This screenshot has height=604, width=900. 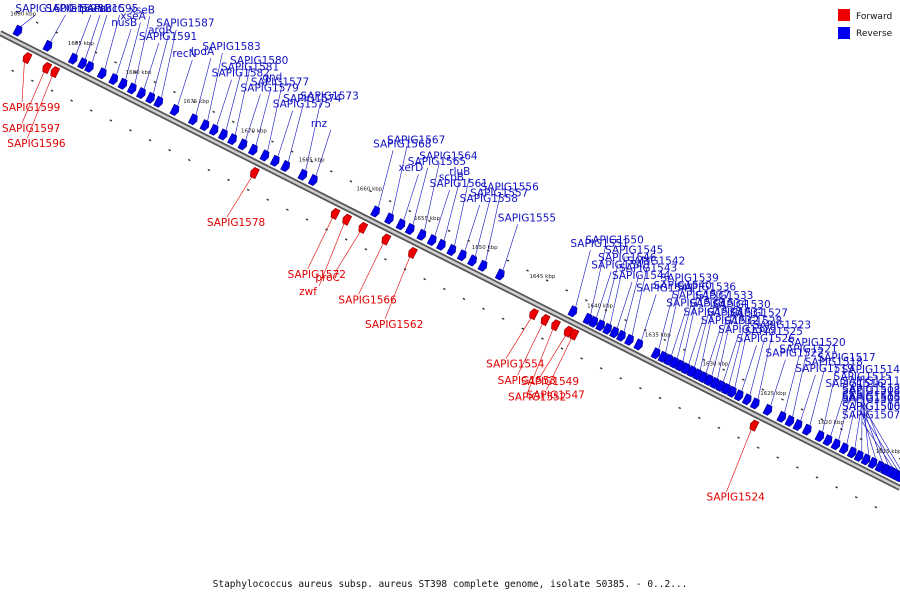 What do you see at coordinates (236, 223) in the screenshot?
I see `gene-label-sapig1578: SAPIG1578` at bounding box center [236, 223].